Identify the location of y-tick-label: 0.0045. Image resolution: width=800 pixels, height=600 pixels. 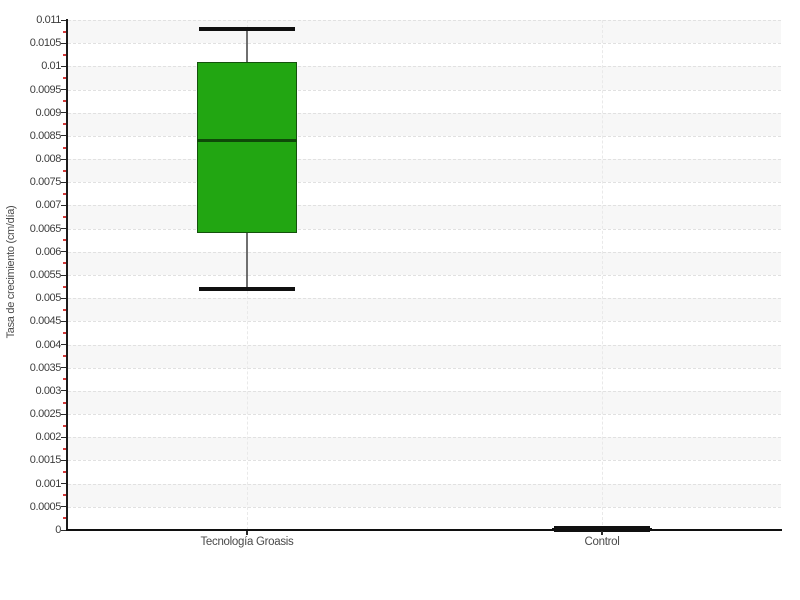
(45, 321).